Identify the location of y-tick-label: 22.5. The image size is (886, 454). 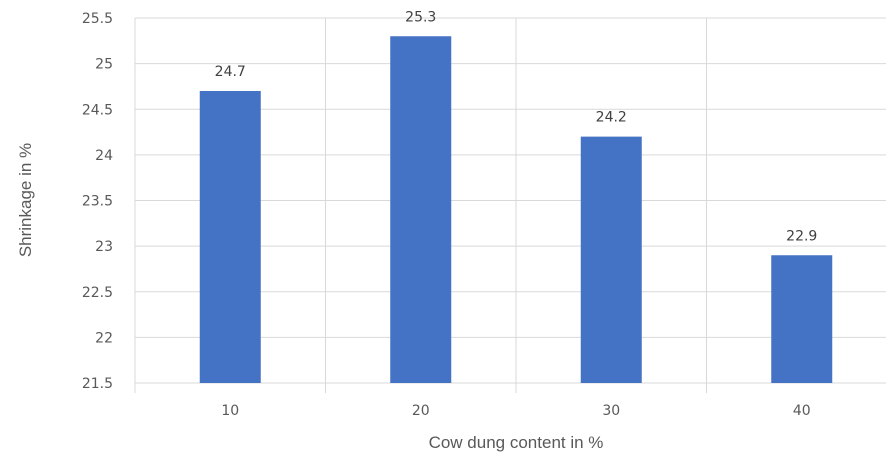
(97, 293).